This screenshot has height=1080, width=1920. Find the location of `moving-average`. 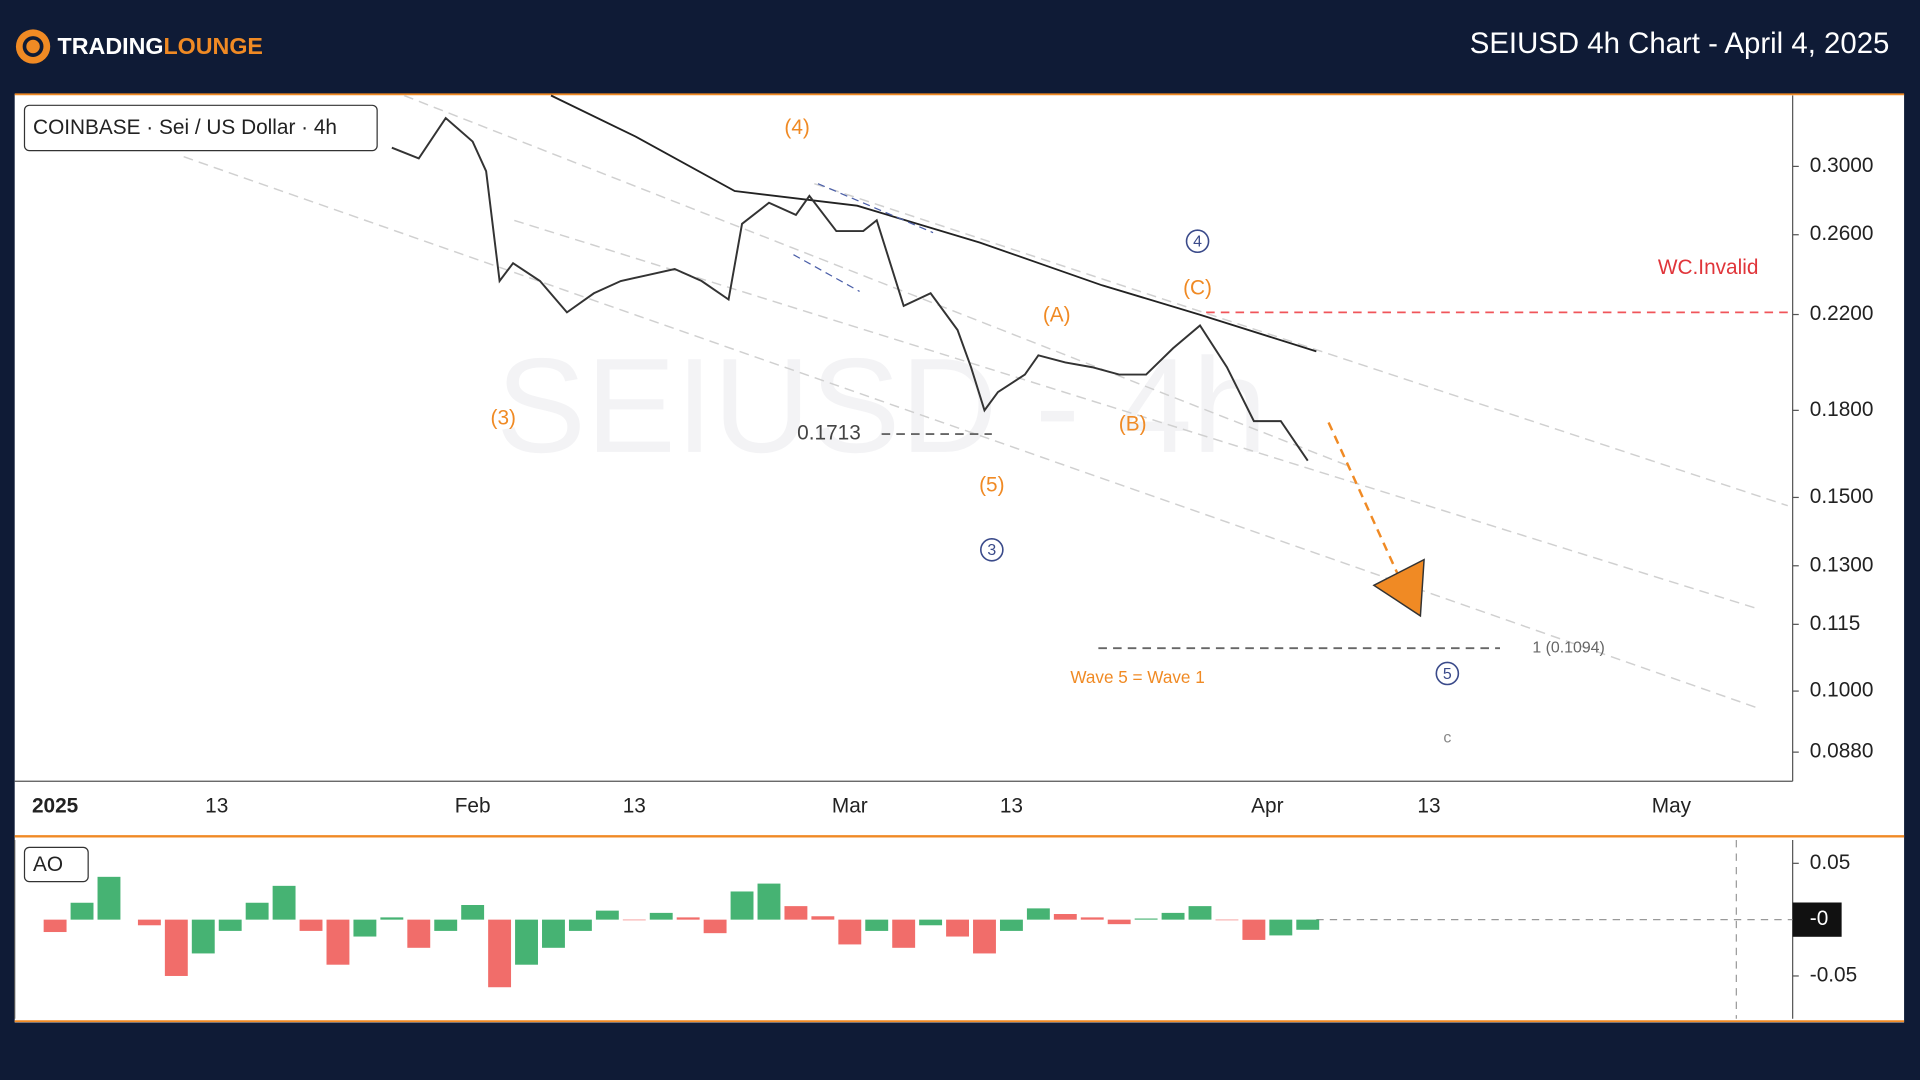

moving-average is located at coordinates (933, 223).